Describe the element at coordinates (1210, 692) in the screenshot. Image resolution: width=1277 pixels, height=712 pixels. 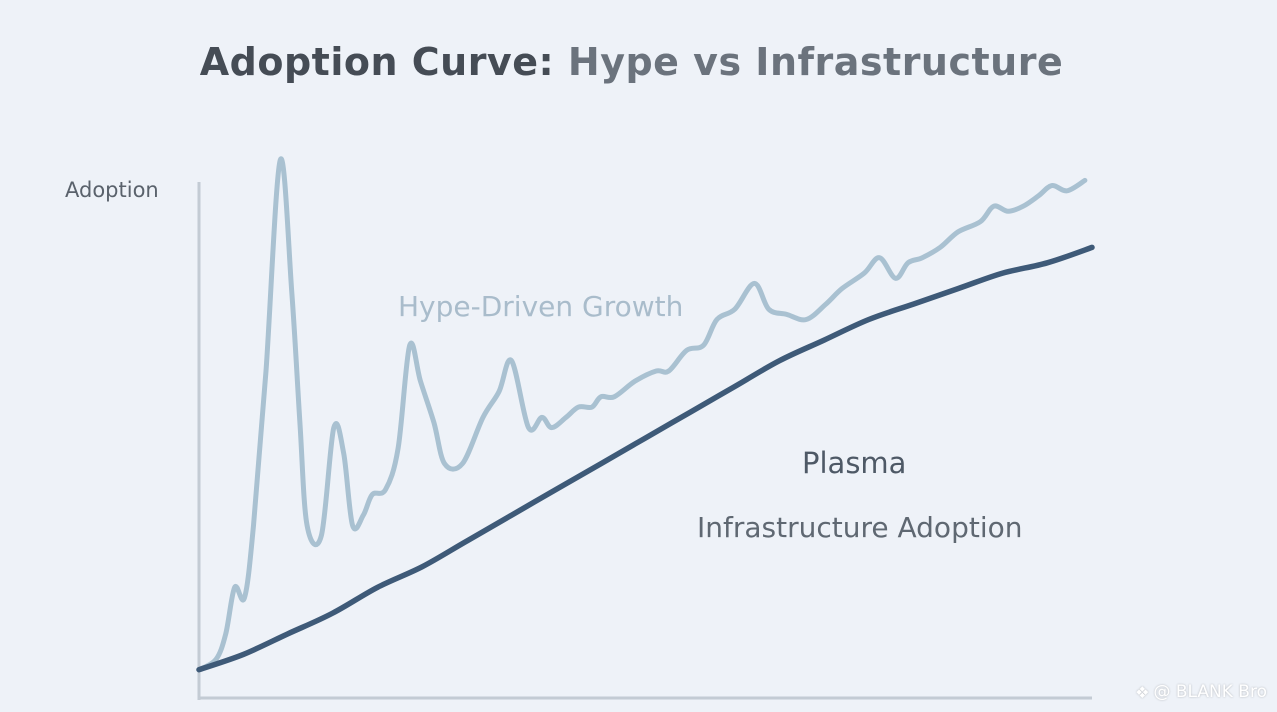
I see `watermark-text: @ BLANK Bro` at that location.